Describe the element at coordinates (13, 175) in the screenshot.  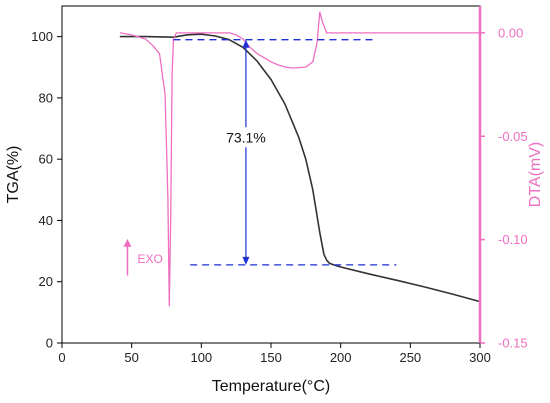
I see `left-y-axis-label: TGA(%)` at that location.